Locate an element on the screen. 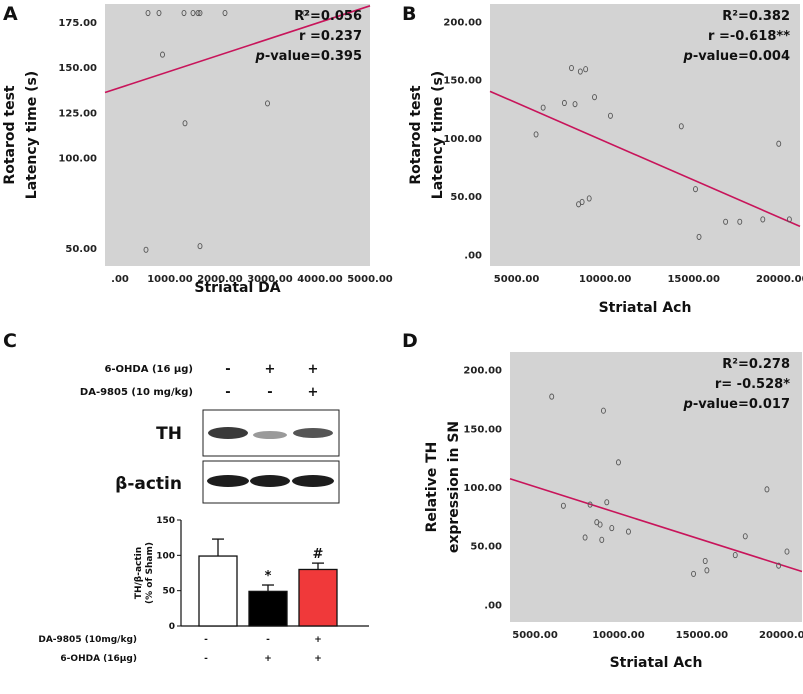 This screenshot has height=694, width=803. stat-line: r= -0.528* is located at coordinates (752, 384).